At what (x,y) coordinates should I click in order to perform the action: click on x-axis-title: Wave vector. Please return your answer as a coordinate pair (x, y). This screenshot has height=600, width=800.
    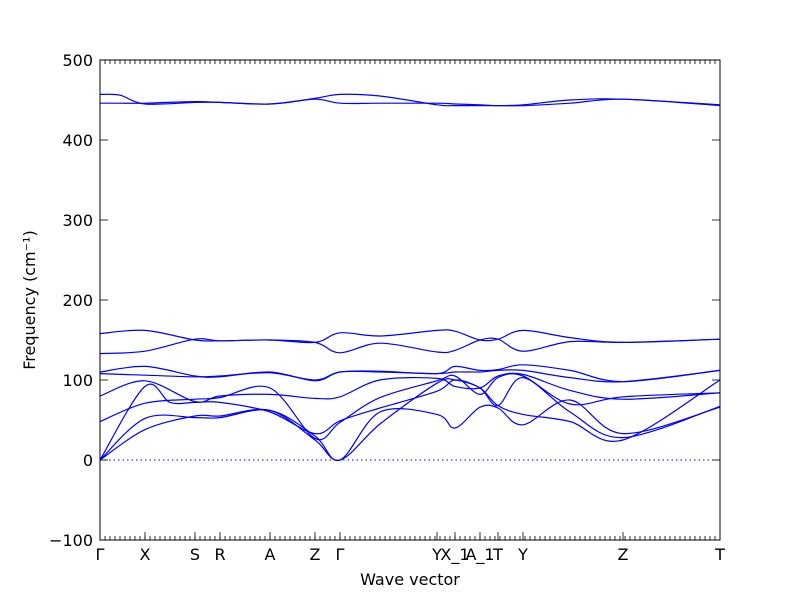
    Looking at the image, I should click on (410, 579).